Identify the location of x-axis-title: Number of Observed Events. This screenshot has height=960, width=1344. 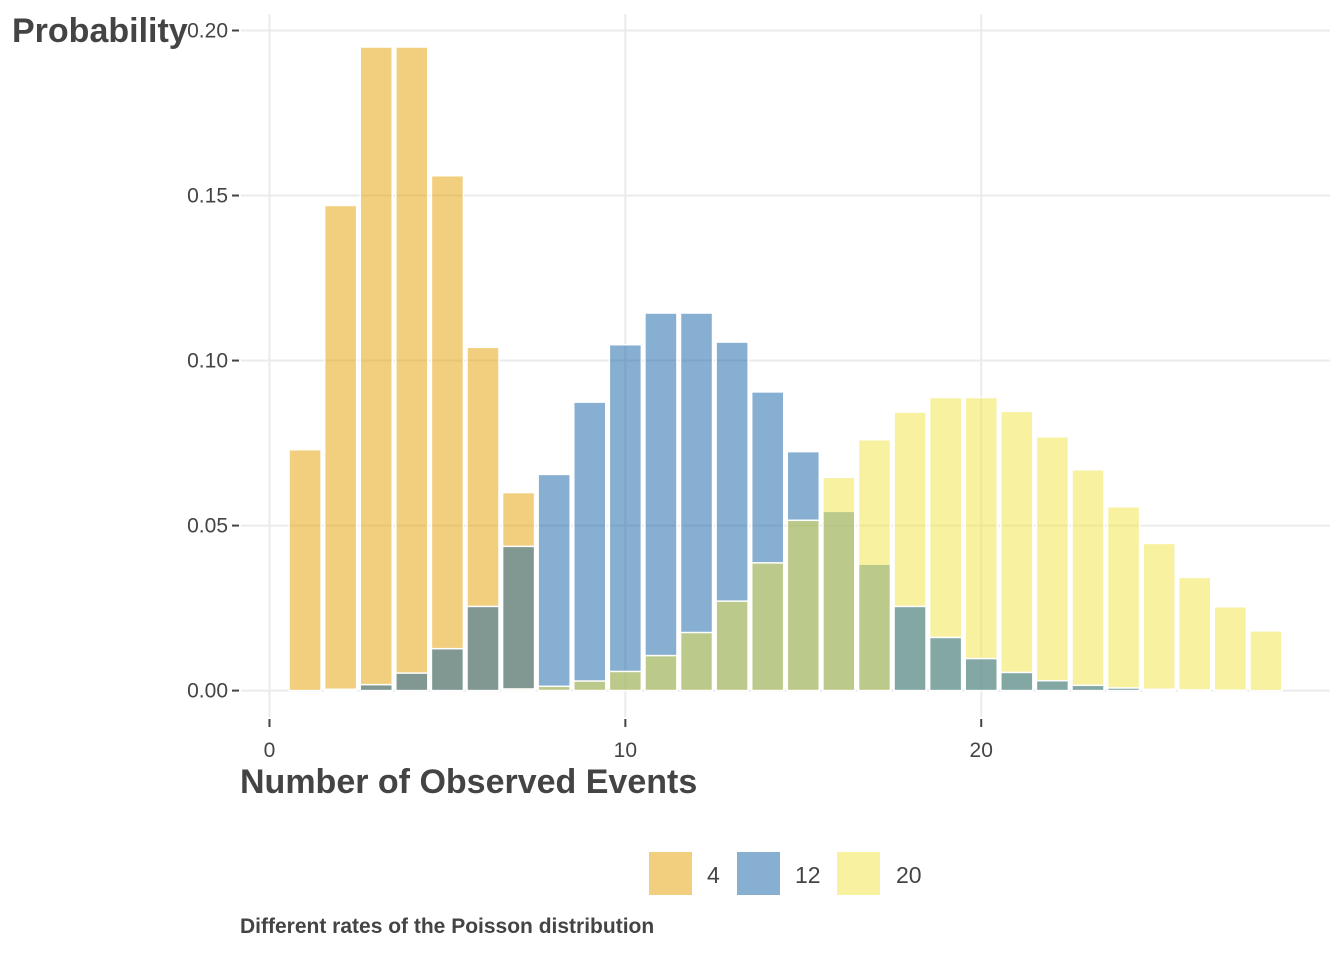
(468, 782).